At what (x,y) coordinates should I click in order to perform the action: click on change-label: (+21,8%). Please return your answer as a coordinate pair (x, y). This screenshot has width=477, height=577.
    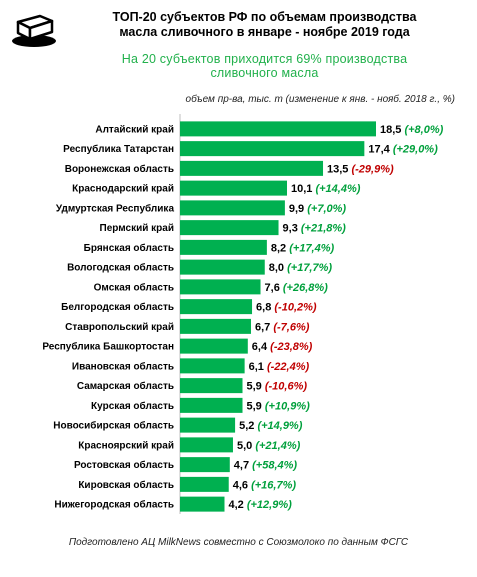
    Looking at the image, I should click on (323, 229).